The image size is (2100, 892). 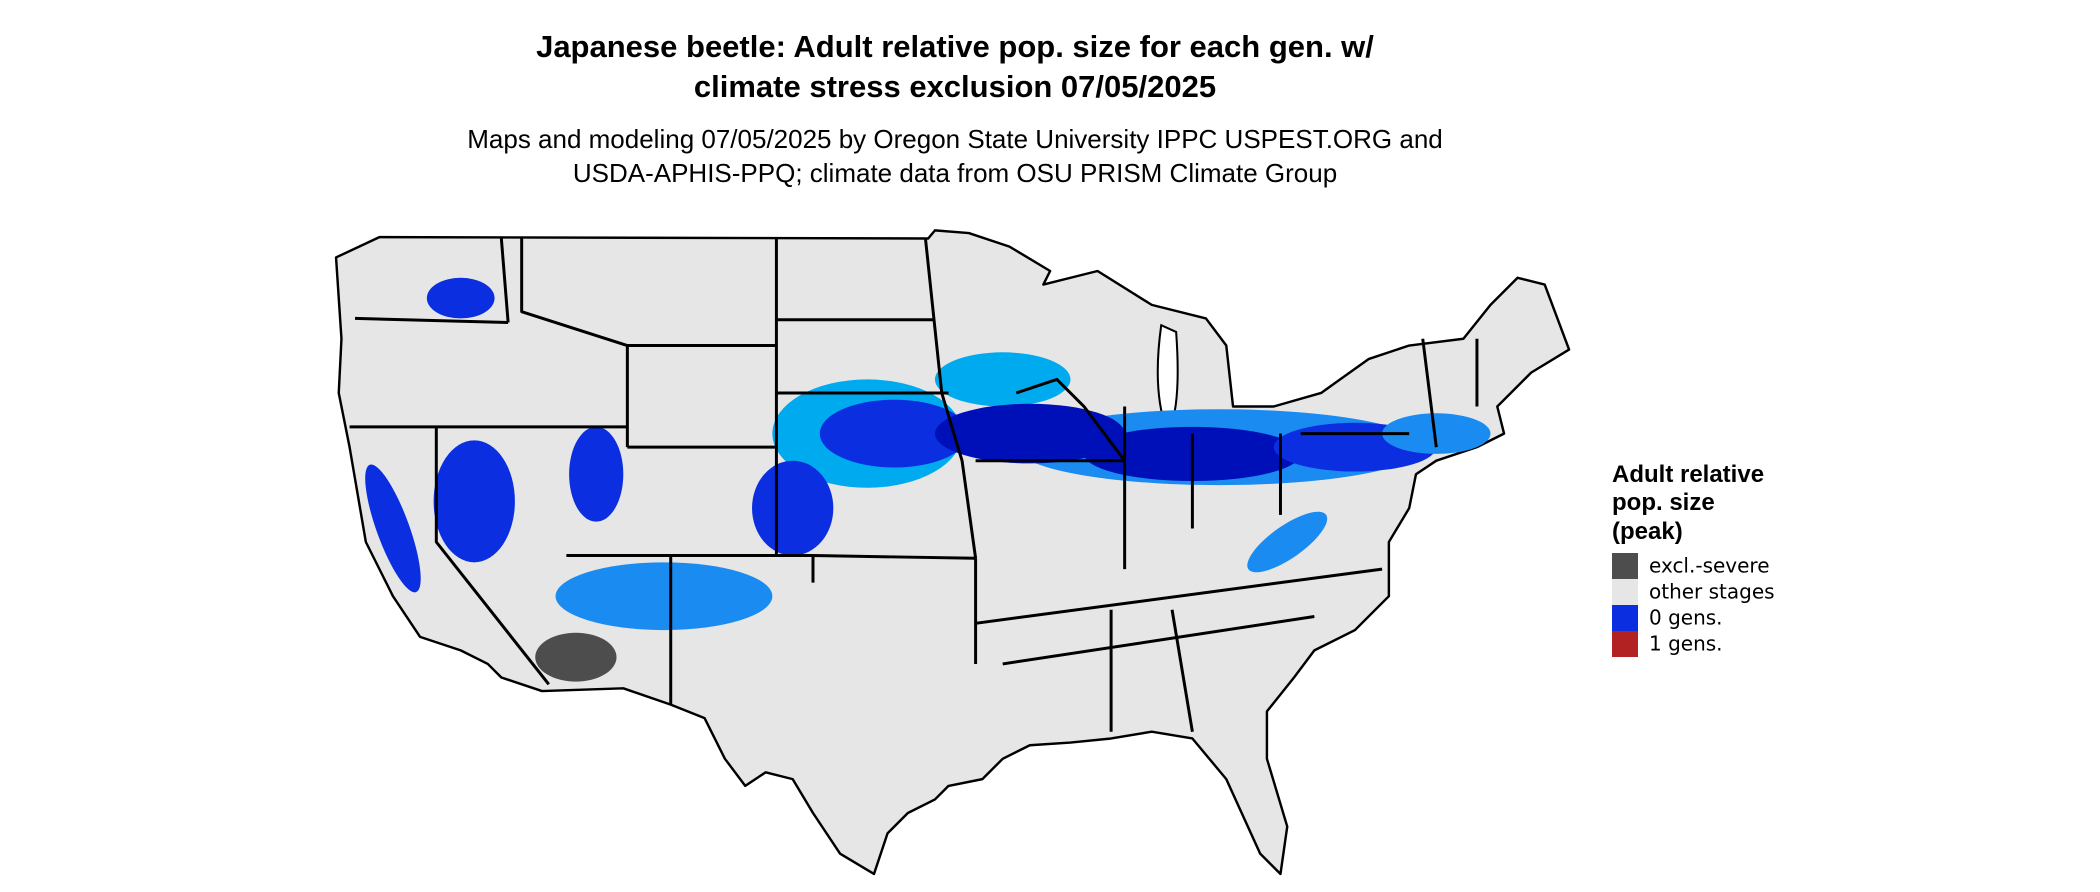 What do you see at coordinates (955, 86) in the screenshot?
I see `title-line: climate stress exclusion 07/05/2025` at bounding box center [955, 86].